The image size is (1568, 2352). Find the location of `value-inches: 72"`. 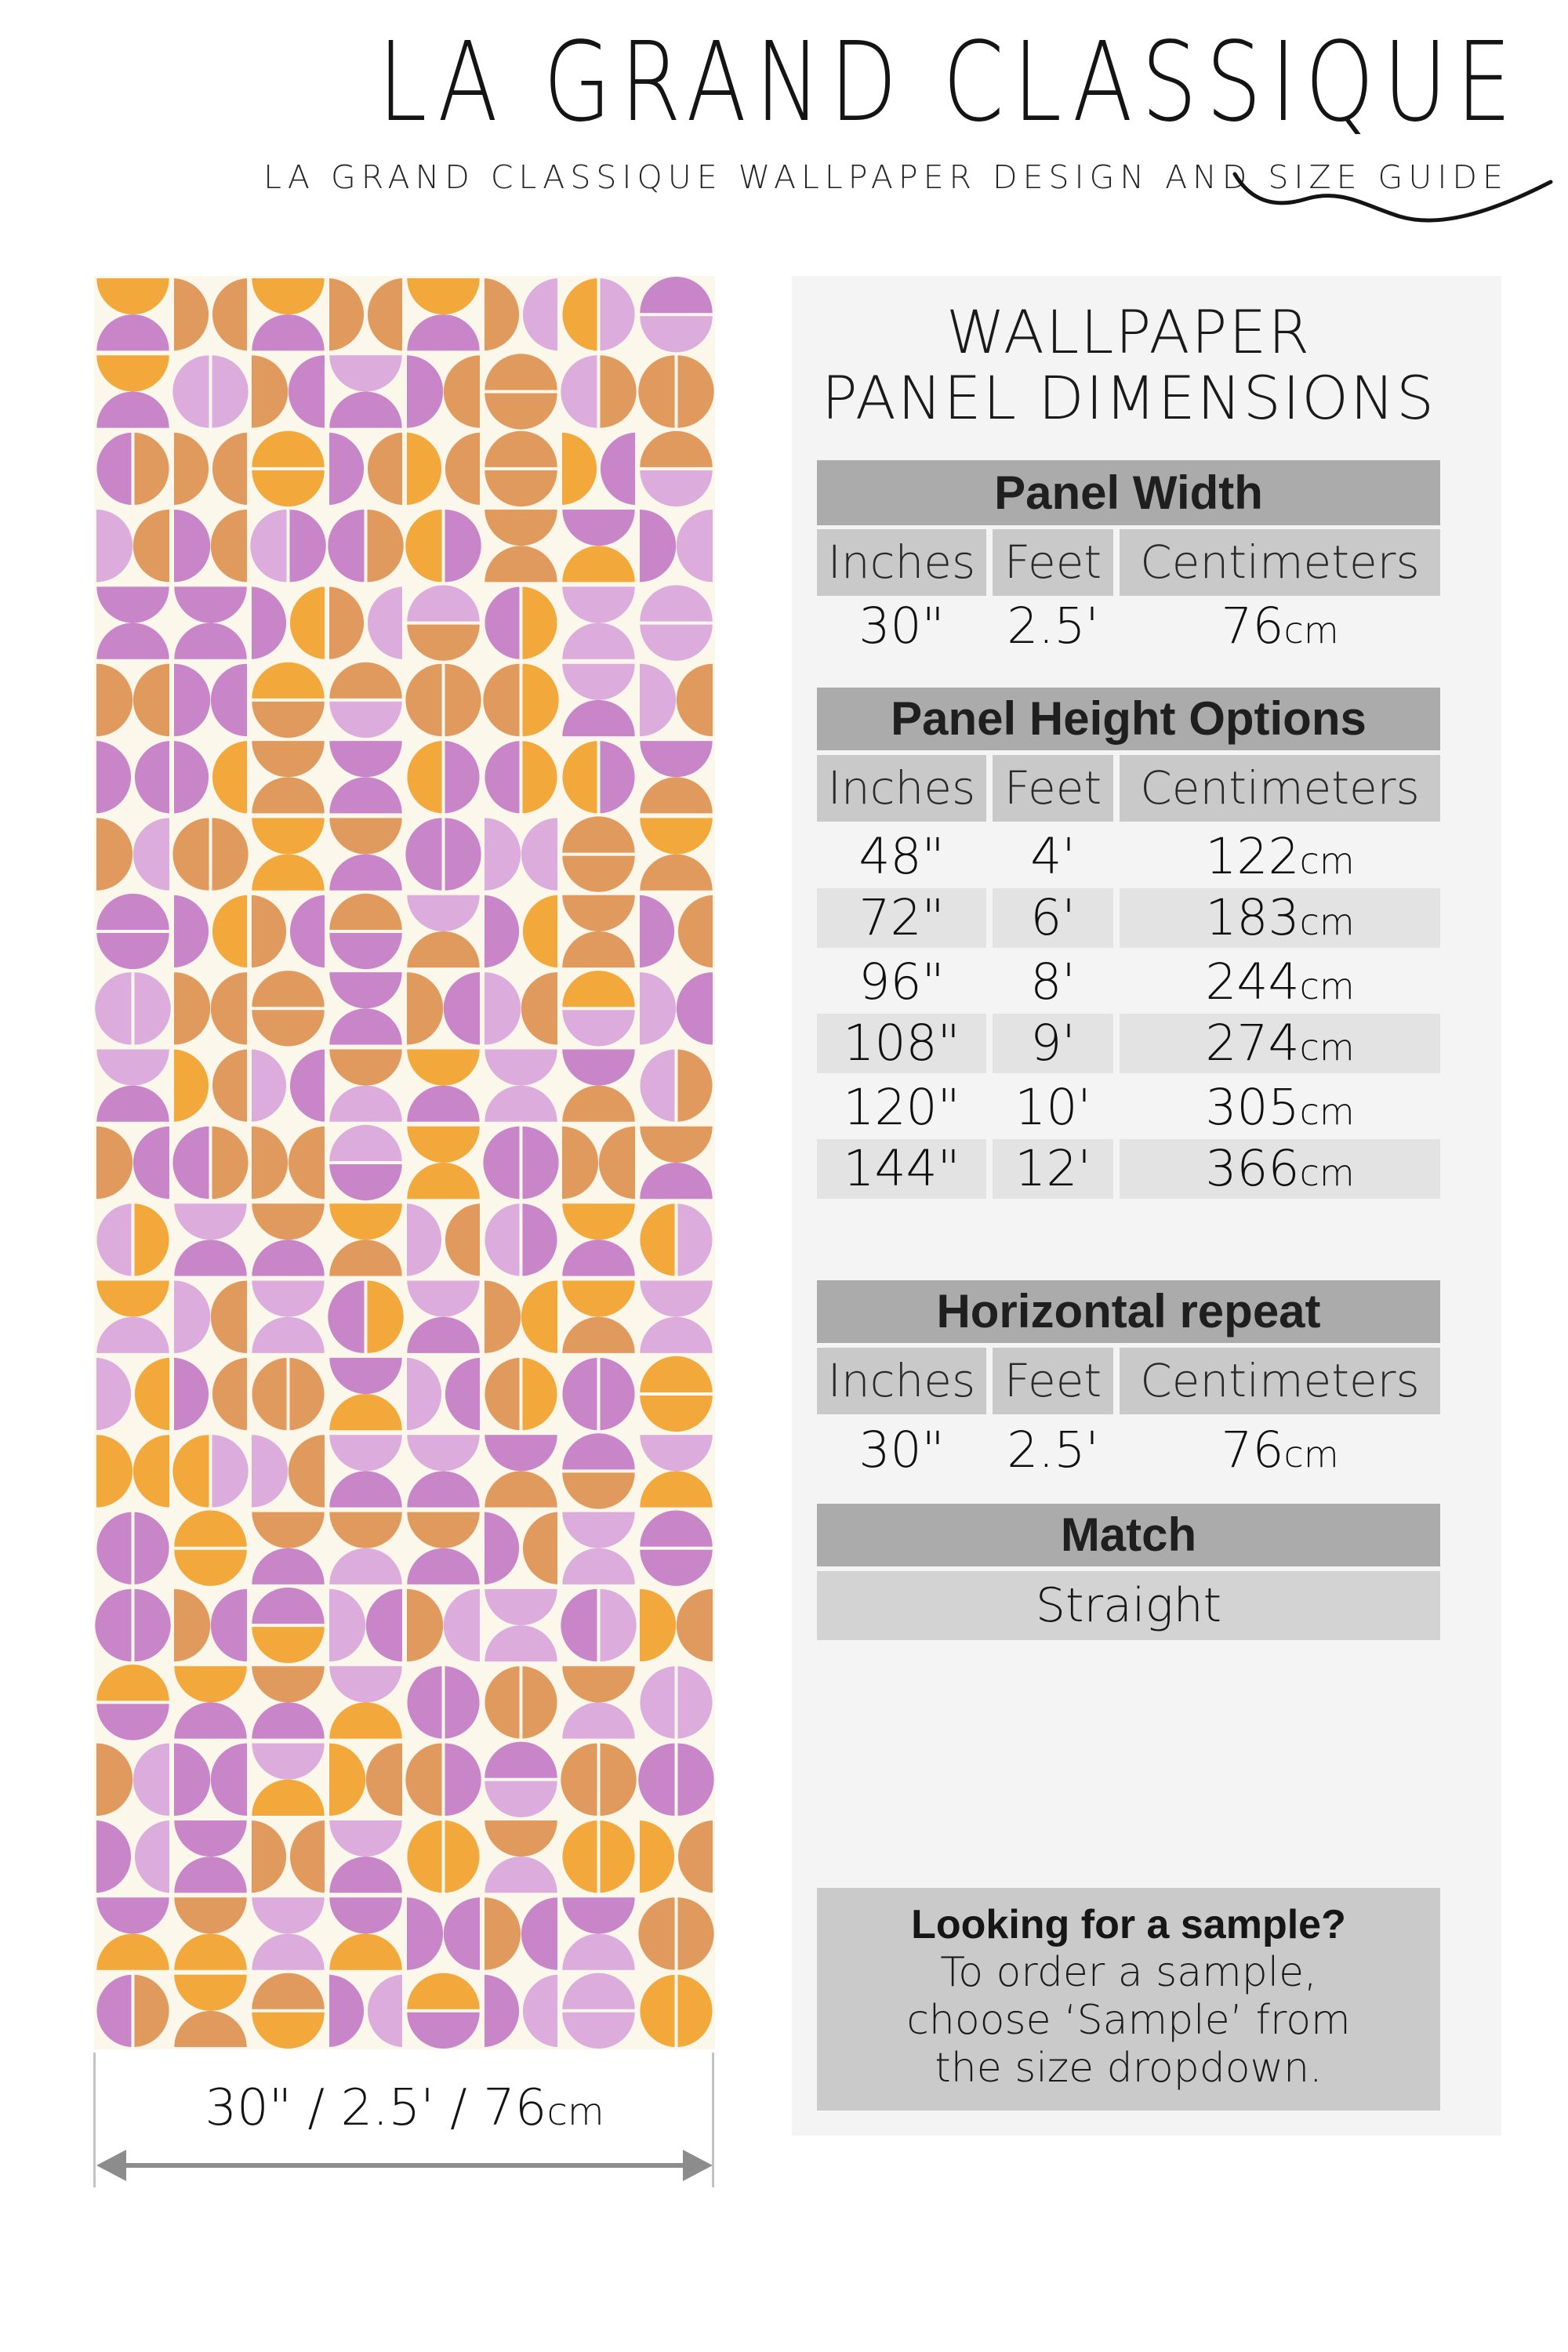

value-inches: 72" is located at coordinates (901, 918).